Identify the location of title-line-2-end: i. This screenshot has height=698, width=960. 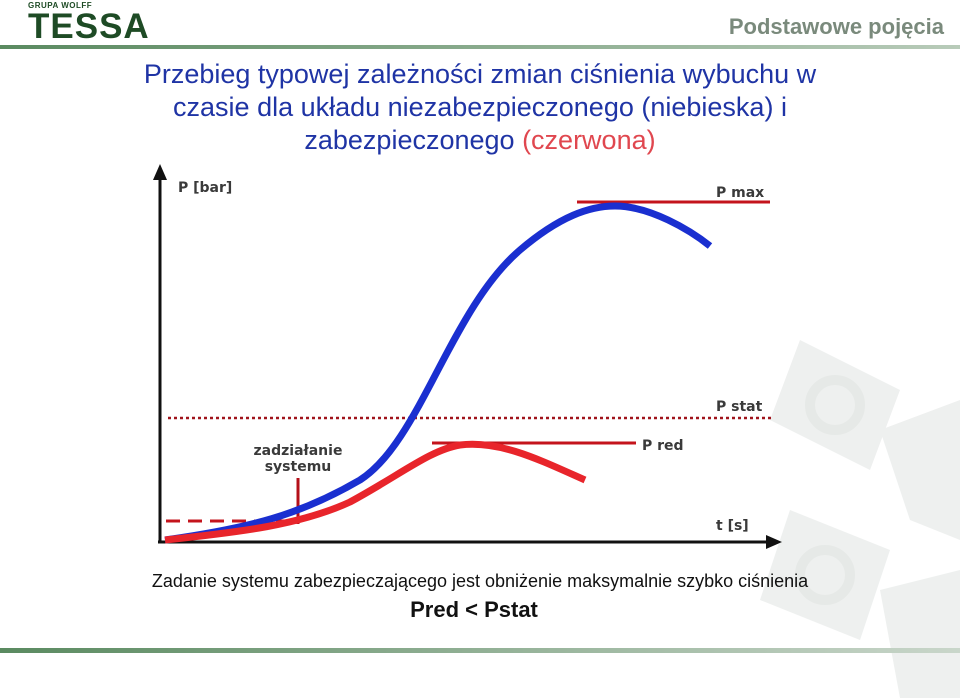
(783, 107).